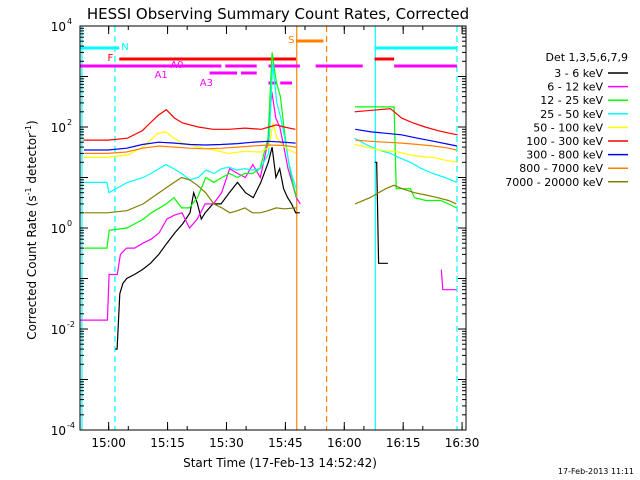 This screenshot has height=480, width=640. I want to click on legend-entry-1: 6 - 12 keV, so click(575, 87).